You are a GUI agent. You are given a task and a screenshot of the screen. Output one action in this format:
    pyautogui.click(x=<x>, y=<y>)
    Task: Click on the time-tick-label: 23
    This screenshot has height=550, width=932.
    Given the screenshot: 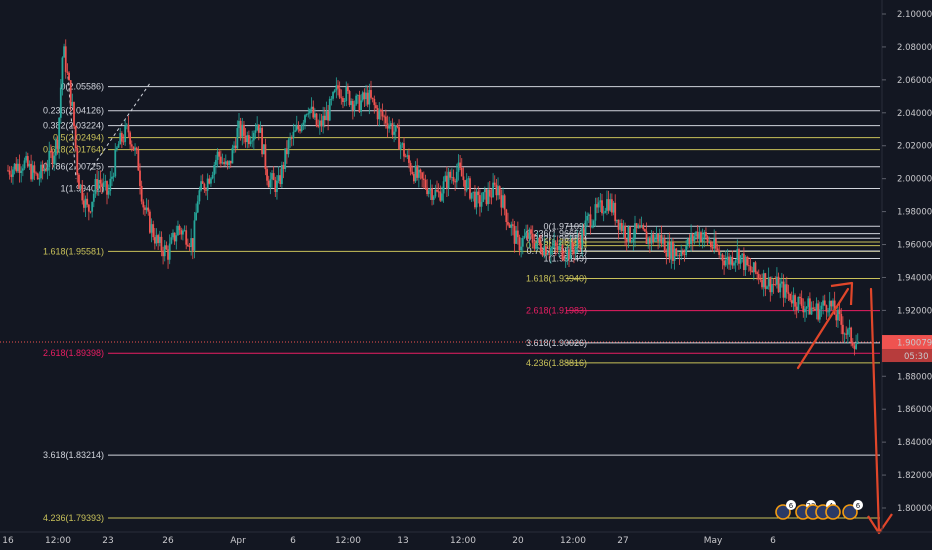 What is the action you would take?
    pyautogui.click(x=107, y=541)
    